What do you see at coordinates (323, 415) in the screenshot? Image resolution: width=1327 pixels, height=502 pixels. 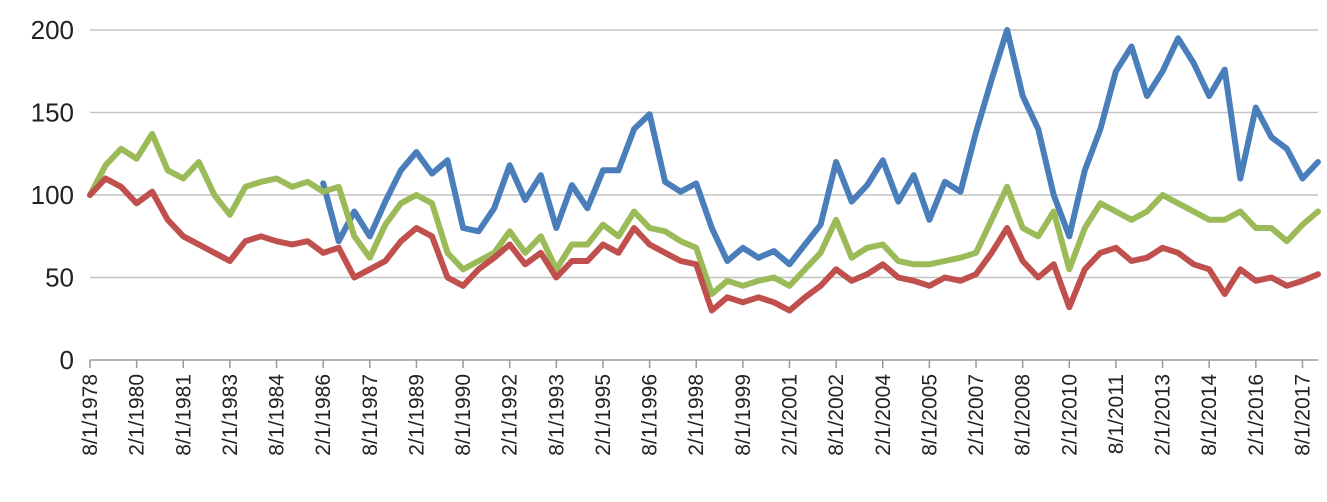 I see `x-tick-label: 2/1/1986` at bounding box center [323, 415].